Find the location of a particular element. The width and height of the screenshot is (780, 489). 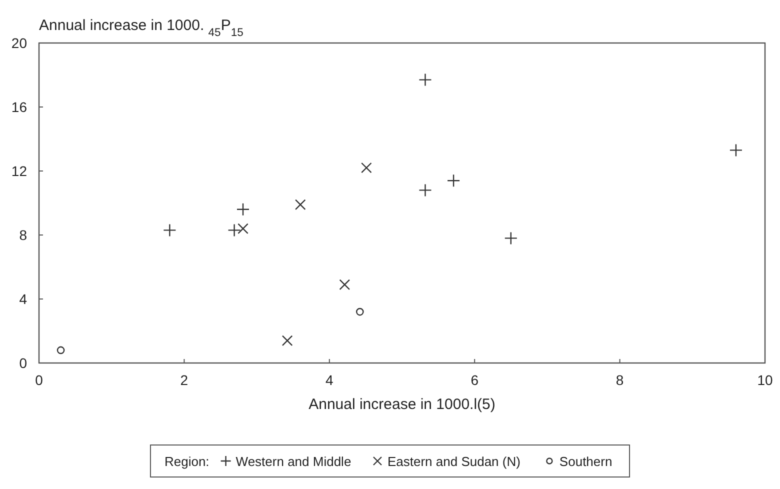

x-tick-label: 2 is located at coordinates (184, 380).